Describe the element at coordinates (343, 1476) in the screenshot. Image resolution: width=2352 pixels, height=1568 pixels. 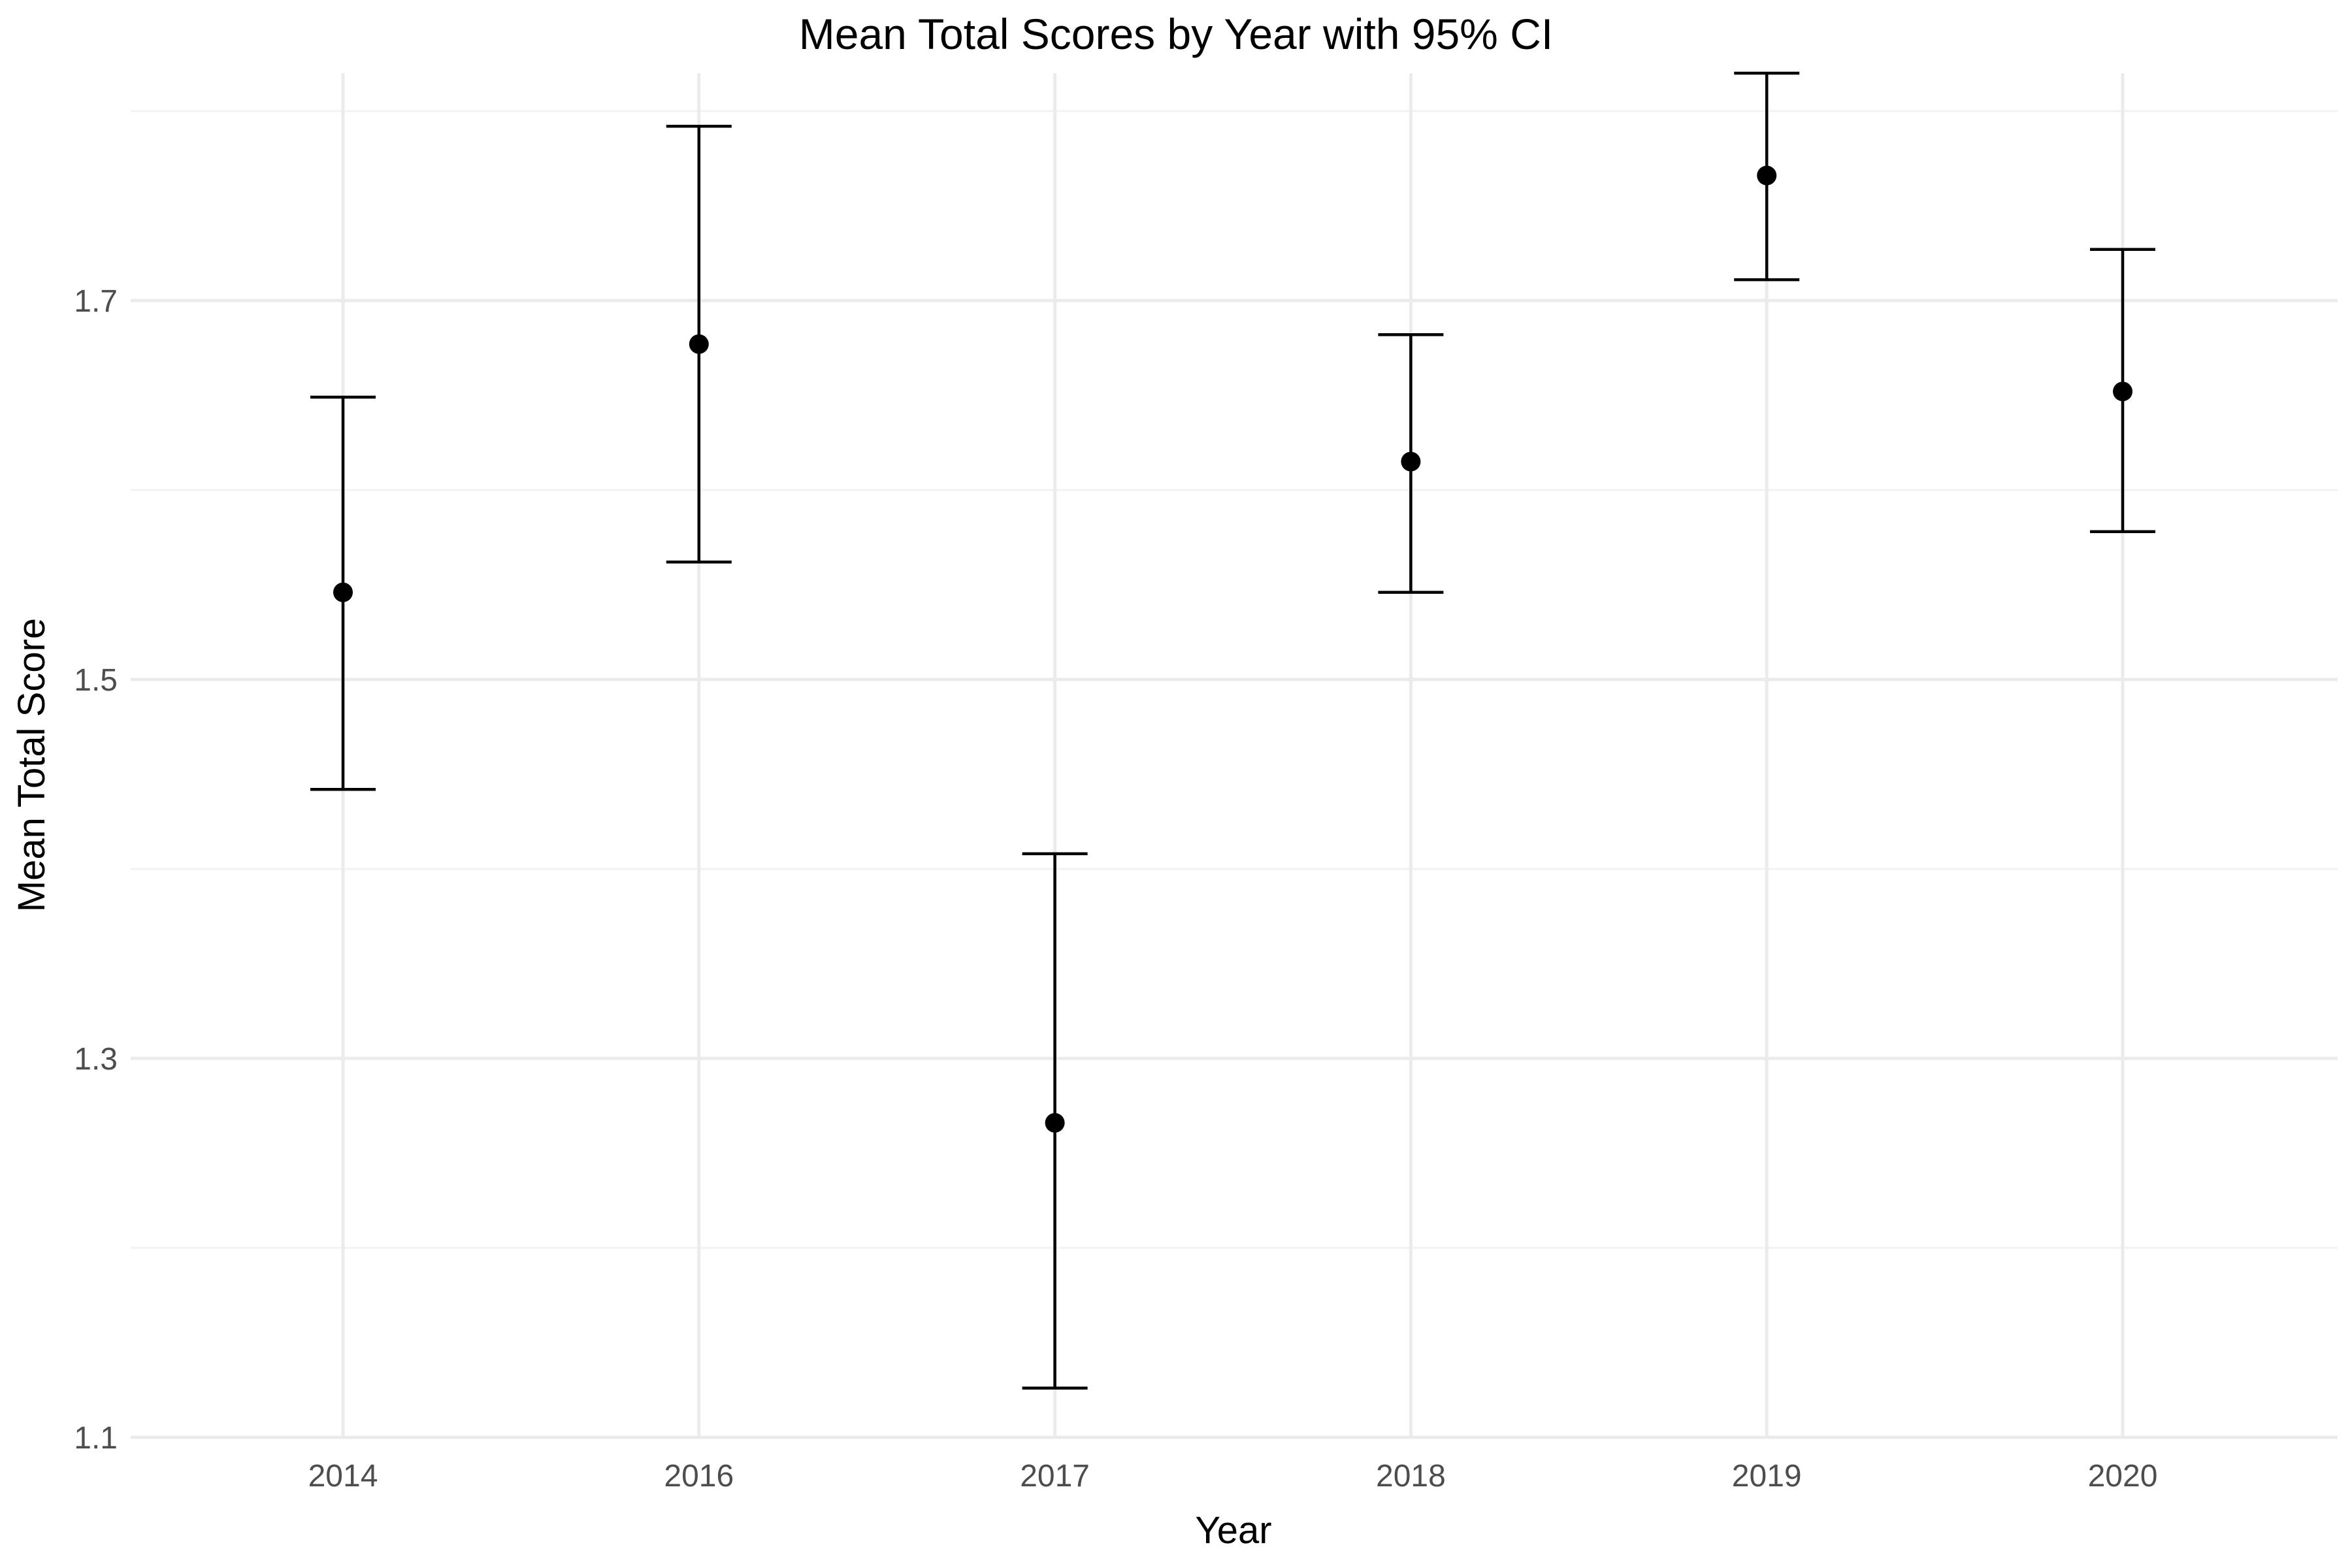
I see `x-tick-label: 2014` at that location.